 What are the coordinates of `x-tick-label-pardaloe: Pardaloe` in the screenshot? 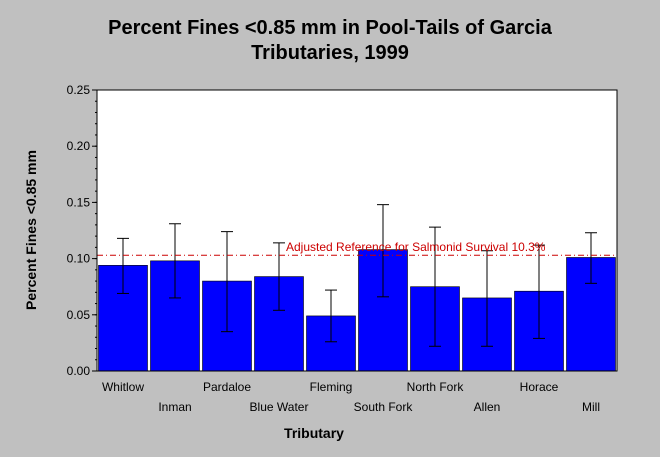 It's located at (227, 387).